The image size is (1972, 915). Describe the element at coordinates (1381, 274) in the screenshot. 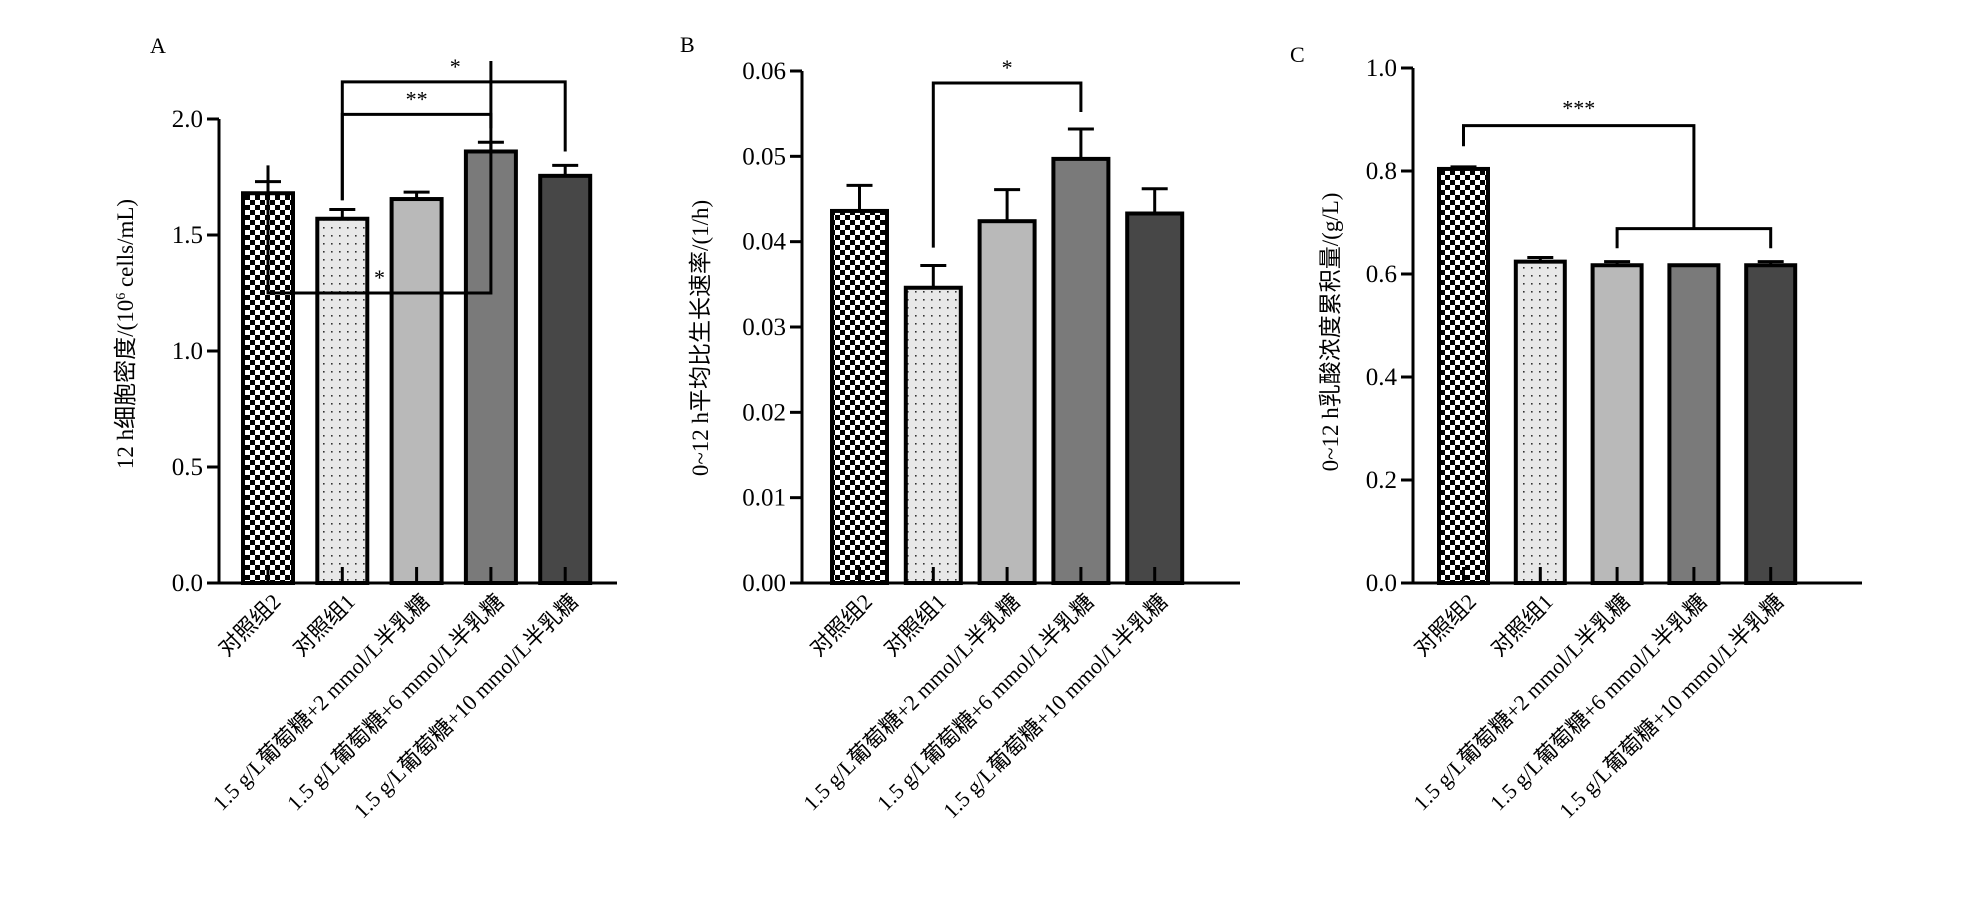

I see `y-tick-label: 0.6` at that location.